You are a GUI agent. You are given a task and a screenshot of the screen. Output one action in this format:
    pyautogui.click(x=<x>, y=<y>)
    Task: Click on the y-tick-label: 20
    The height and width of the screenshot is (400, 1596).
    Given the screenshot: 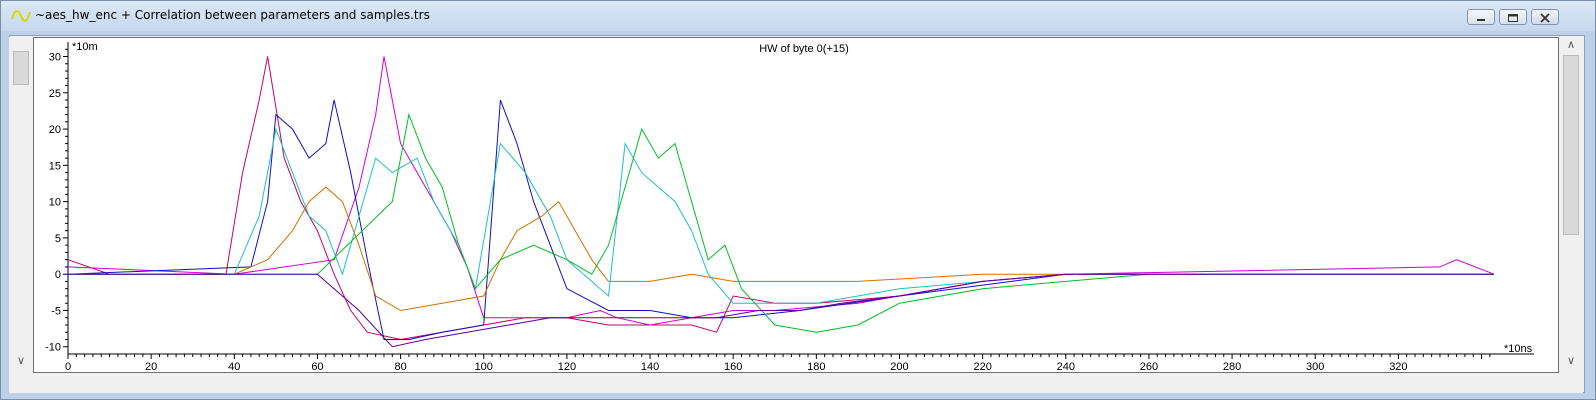 What is the action you would take?
    pyautogui.click(x=55, y=130)
    